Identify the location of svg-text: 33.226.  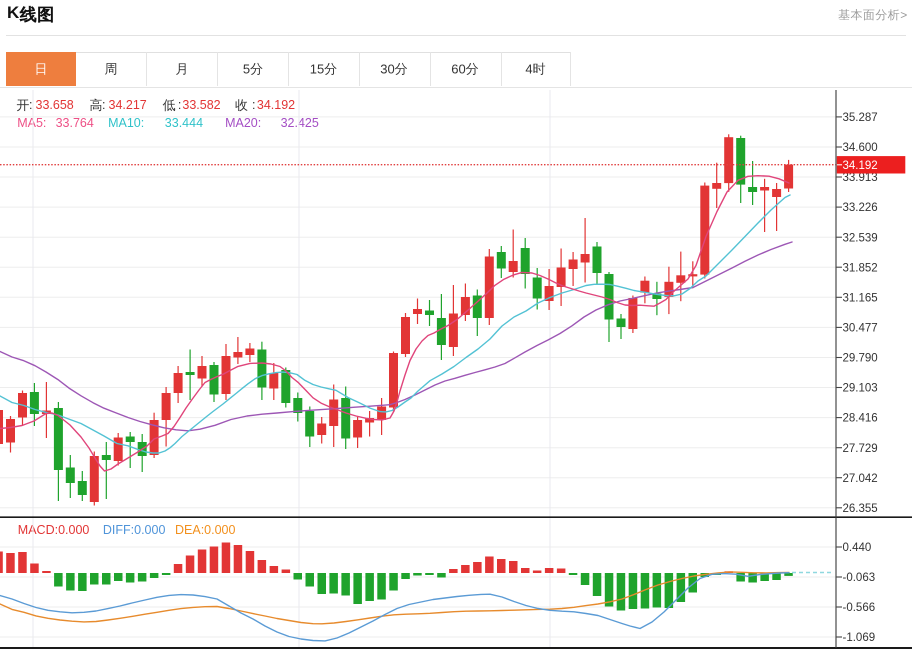
(860, 208).